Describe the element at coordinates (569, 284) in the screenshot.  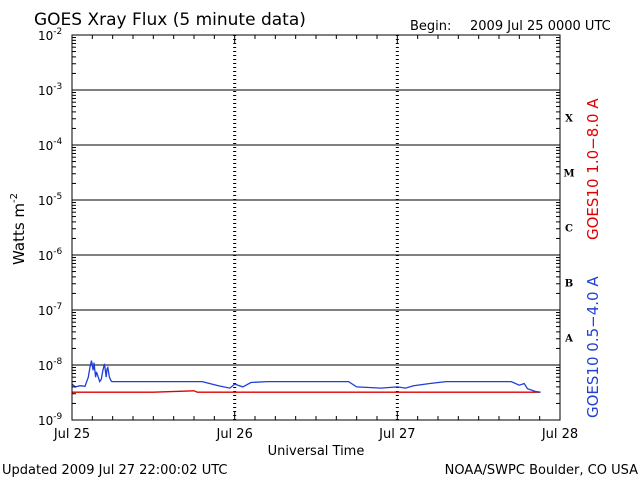
I see `flare-class-label: B` at that location.